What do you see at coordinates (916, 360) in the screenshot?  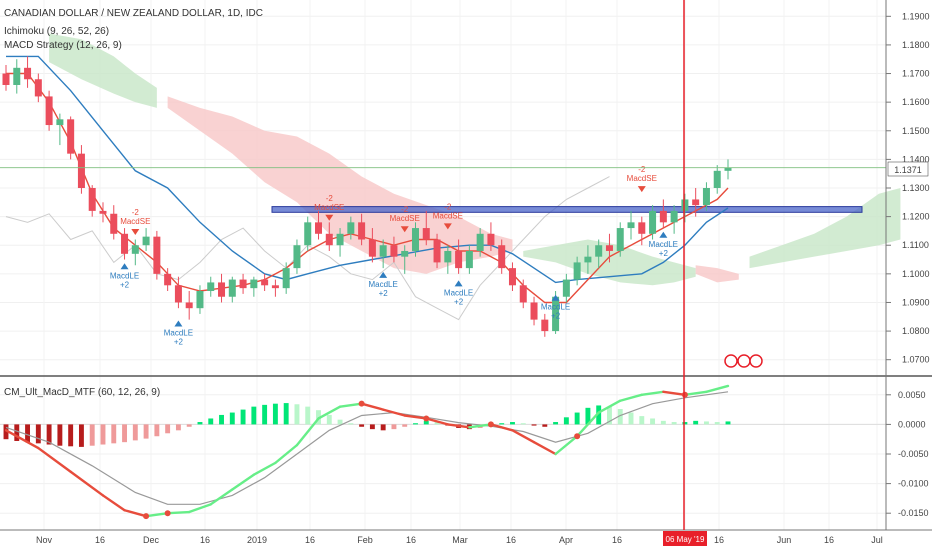 I see `price-tick-label: 1.0700` at bounding box center [916, 360].